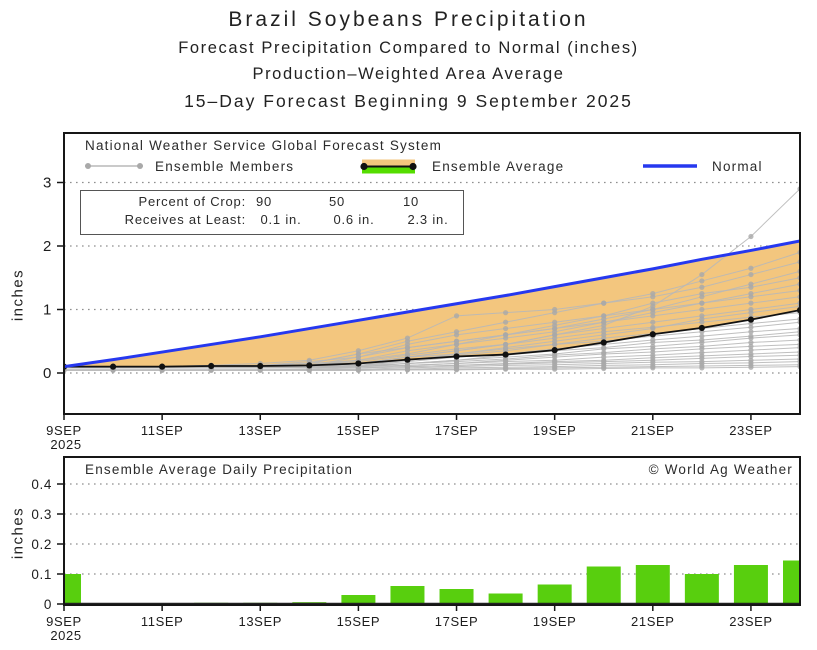  I want to click on bottom-chart-title: Ensemble Average Daily Precipitation, so click(219, 469).